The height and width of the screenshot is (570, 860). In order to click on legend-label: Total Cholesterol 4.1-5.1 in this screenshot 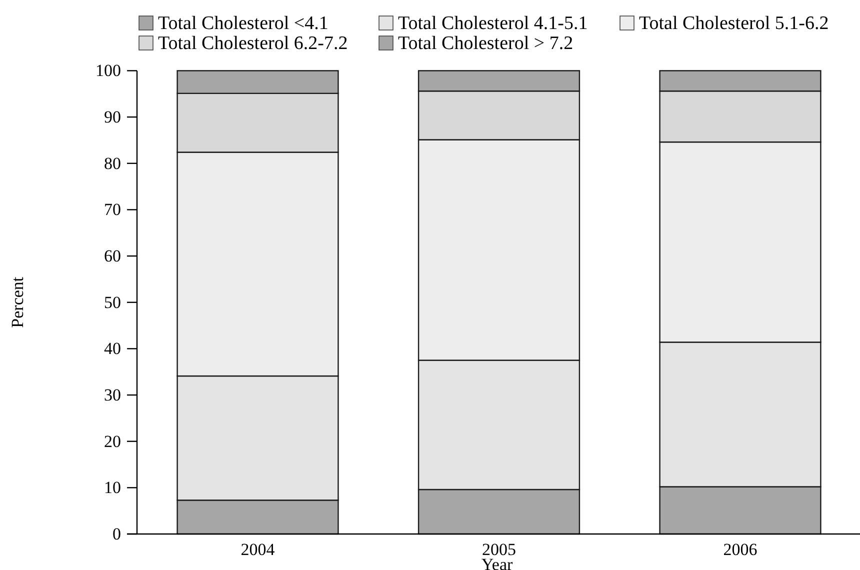, I will do `click(493, 23)`.